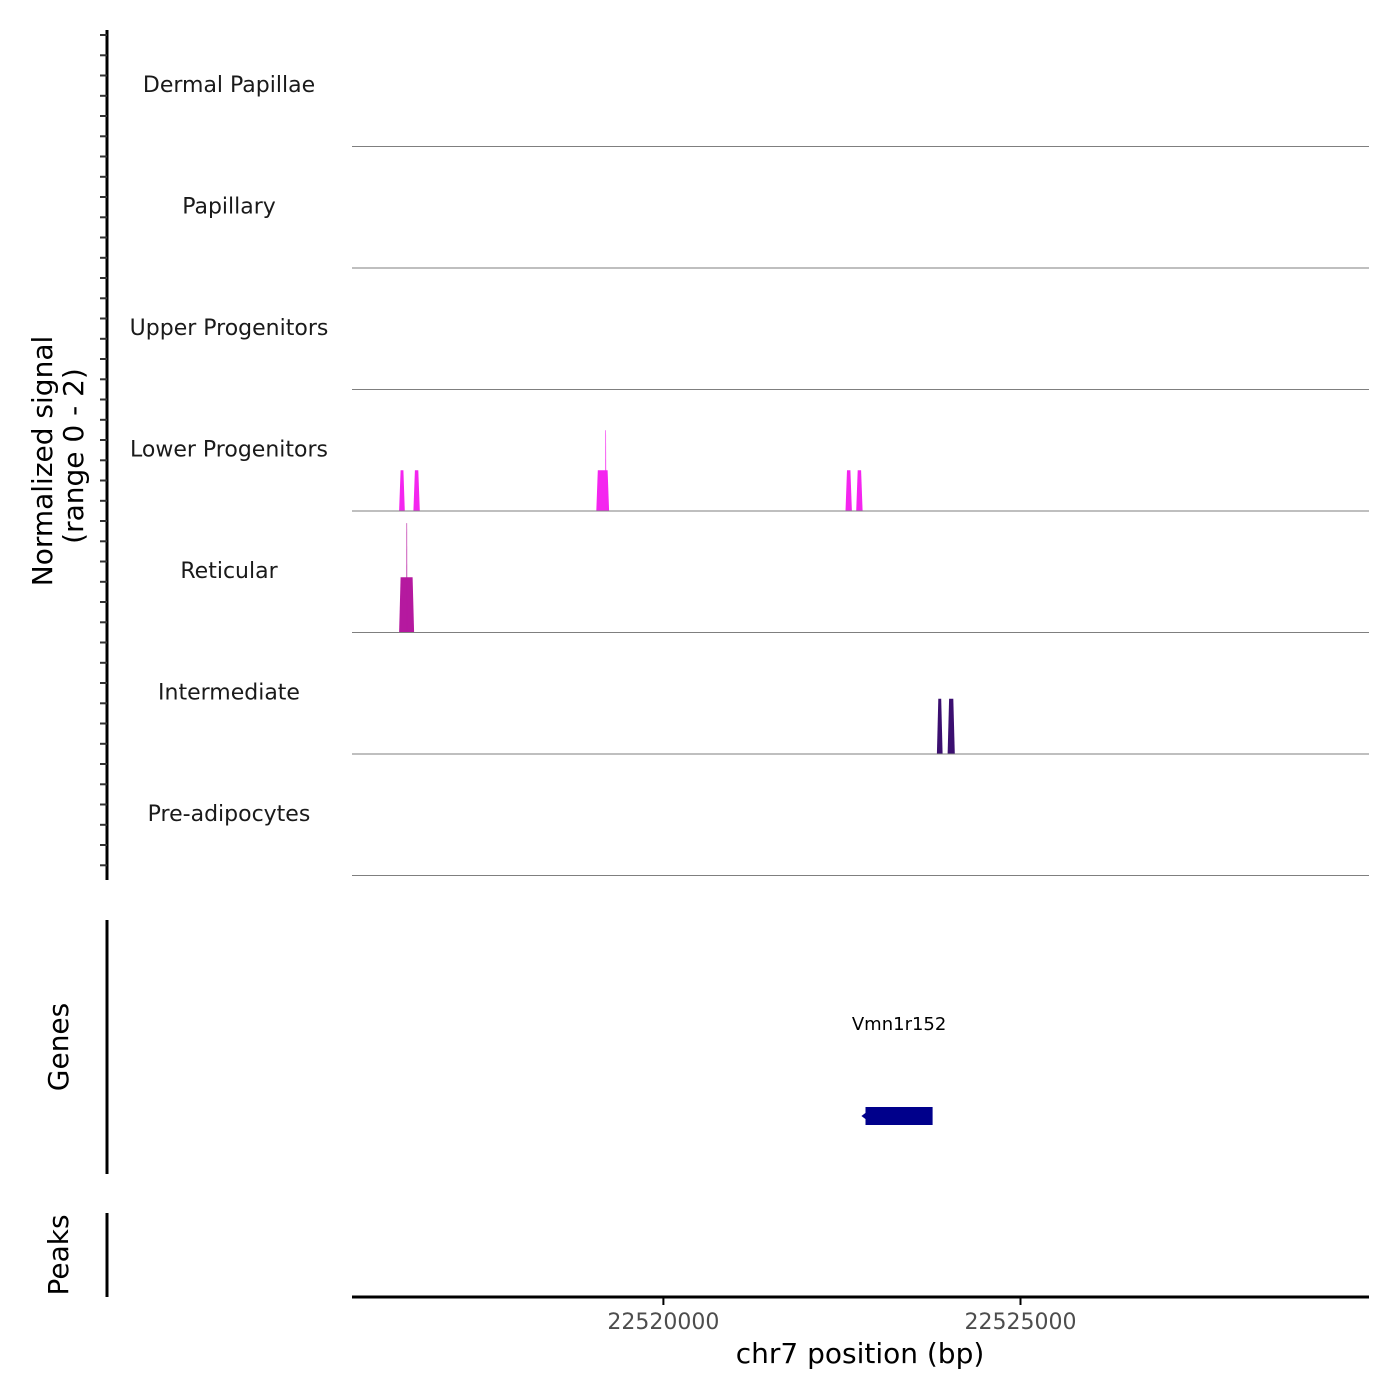 The height and width of the screenshot is (1400, 1400). I want to click on coverage-track: Intermediate, so click(763, 718).